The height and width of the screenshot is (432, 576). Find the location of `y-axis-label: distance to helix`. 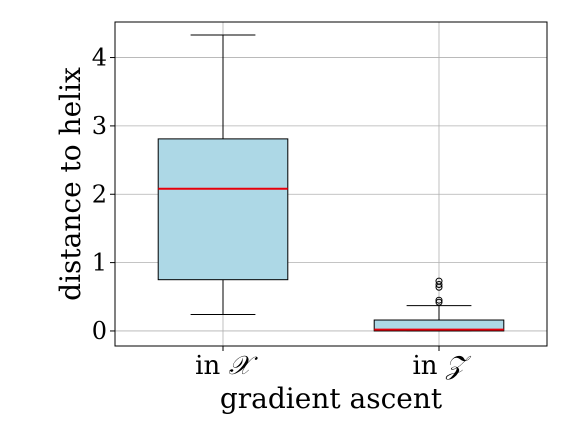

y-axis-label: distance to helix is located at coordinates (70, 184).